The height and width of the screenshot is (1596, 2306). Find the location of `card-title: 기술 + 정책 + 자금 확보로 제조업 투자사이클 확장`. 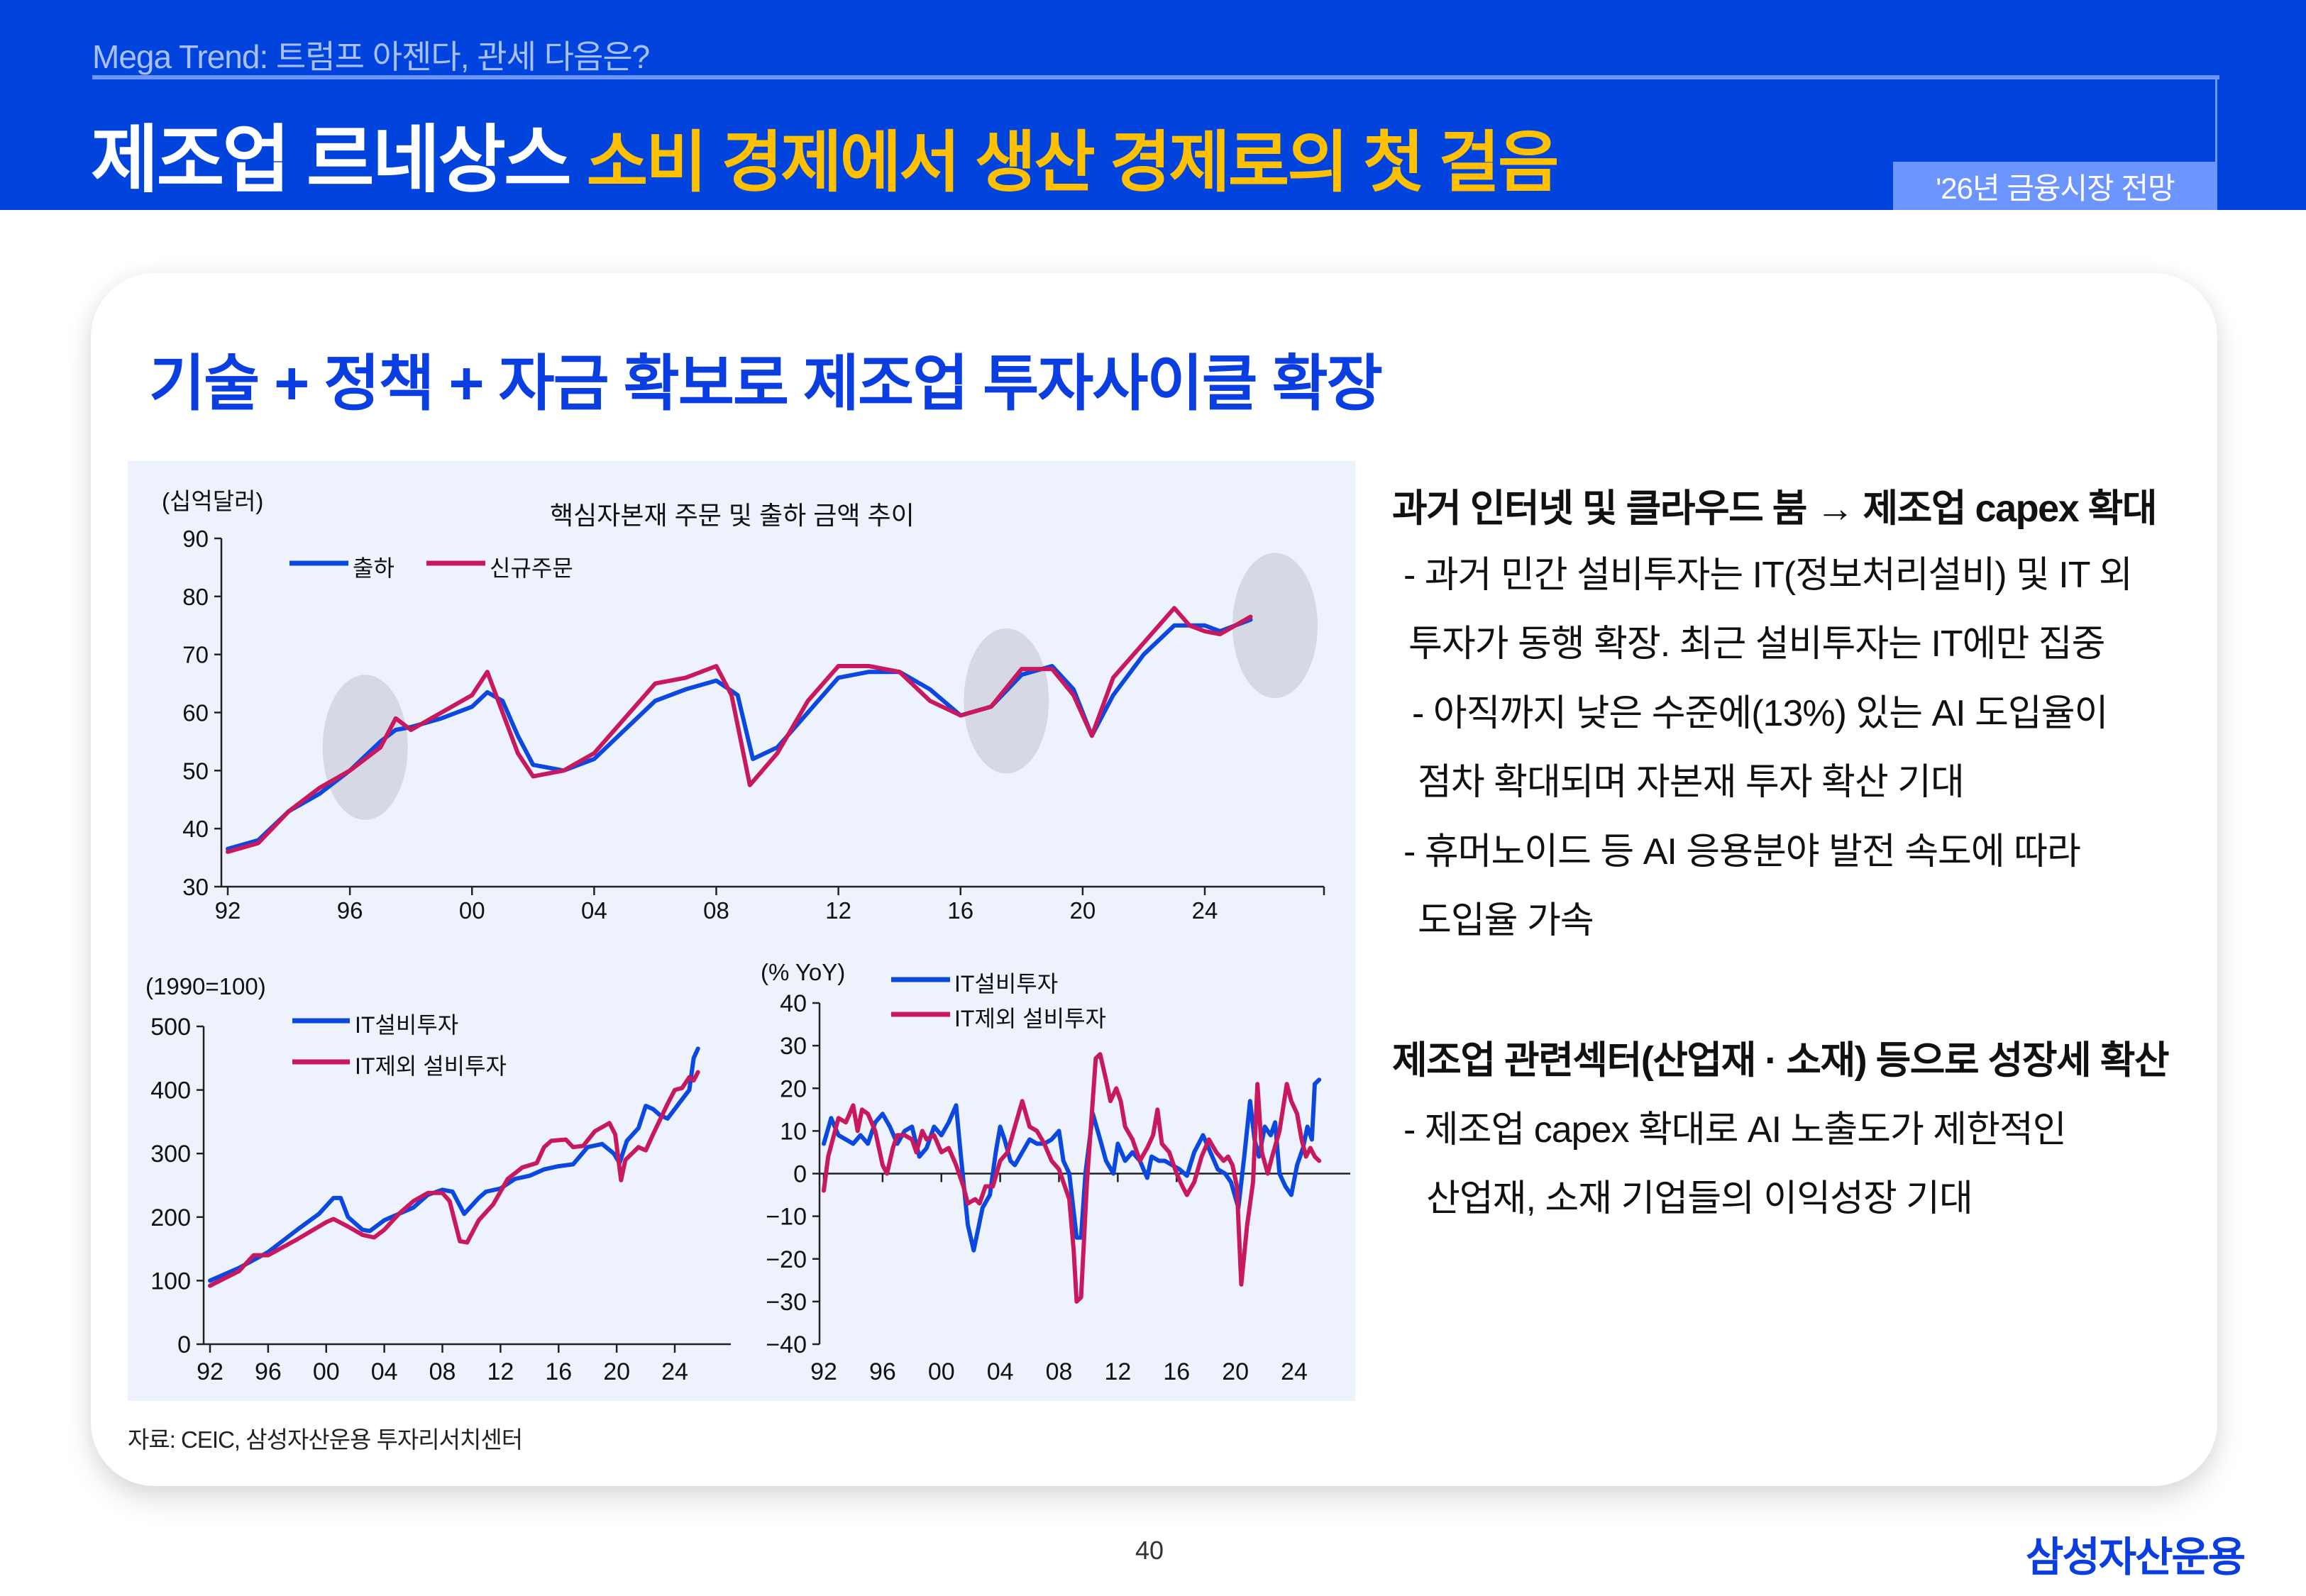

card-title: 기술 + 정책 + 자금 확보로 제조업 투자사이클 확장 is located at coordinates (766, 384).